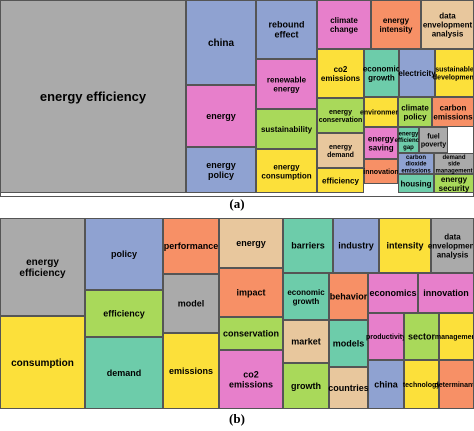 This screenshot has width=474, height=431. I want to click on treemap-cell-label: sustainability, so click(287, 129).